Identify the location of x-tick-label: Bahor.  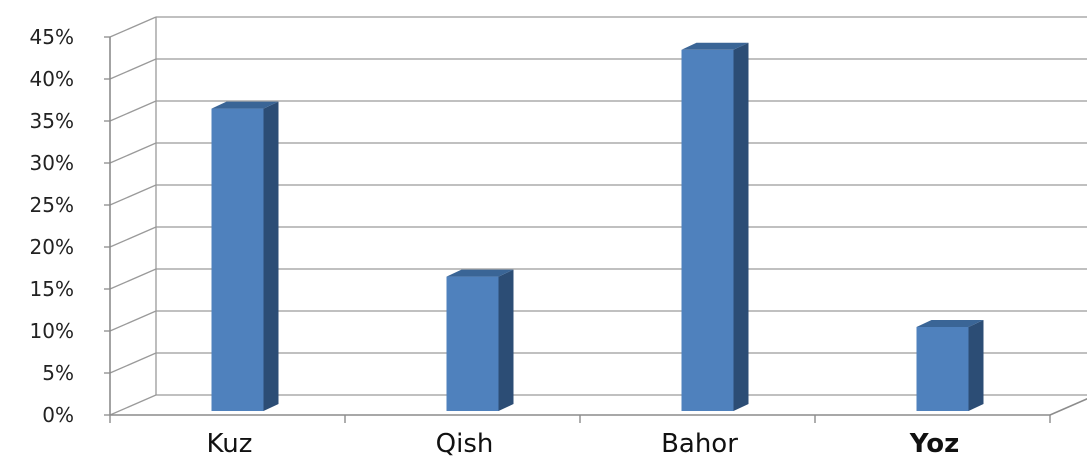
(699, 444).